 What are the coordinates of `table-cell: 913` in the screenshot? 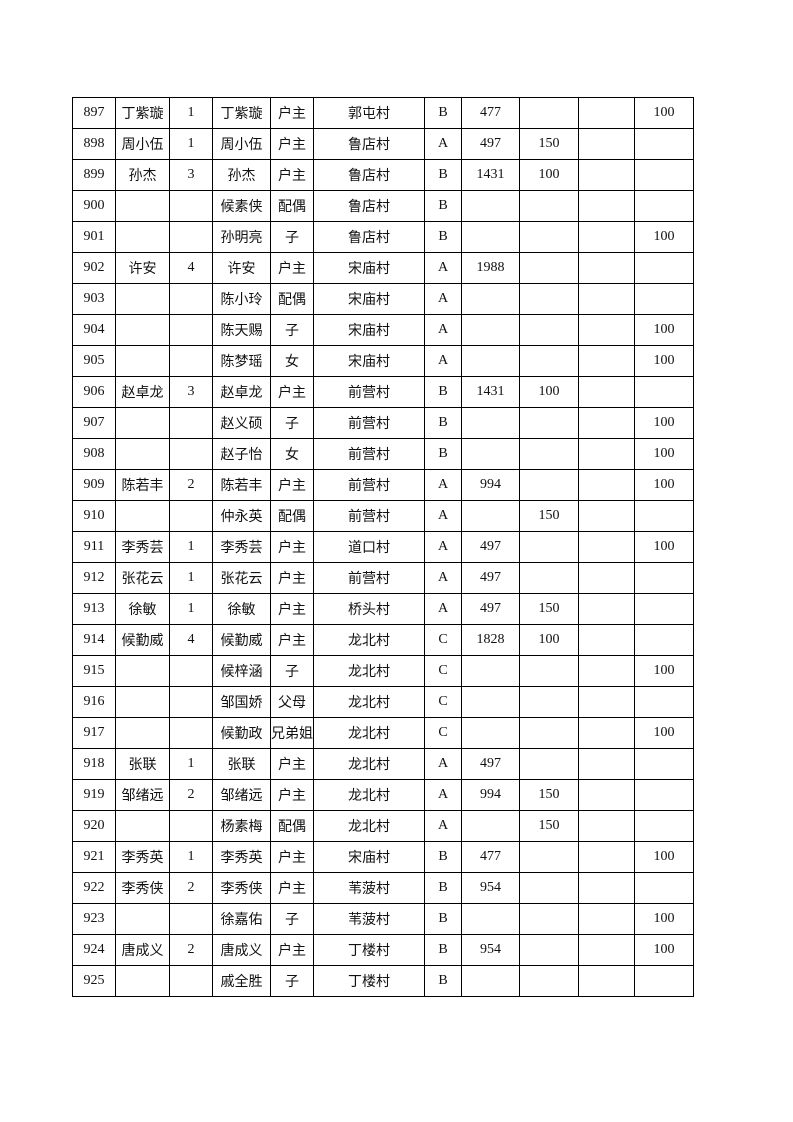 It's located at (94, 609).